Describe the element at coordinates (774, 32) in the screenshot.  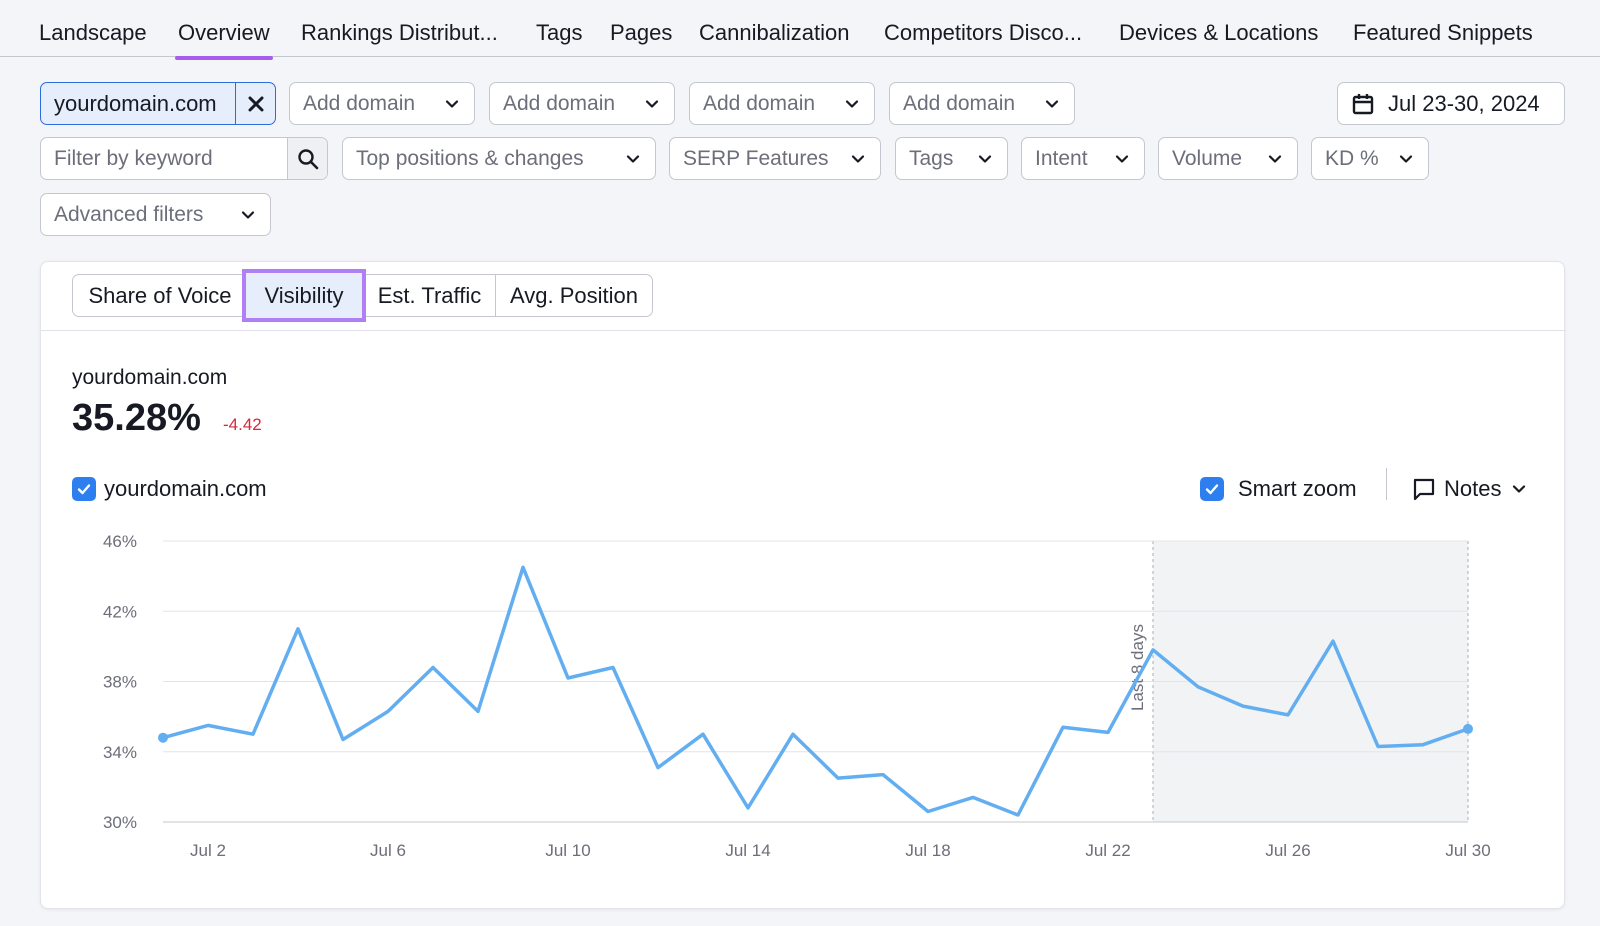
I see `tab-cannibalization: Cannibalization` at that location.